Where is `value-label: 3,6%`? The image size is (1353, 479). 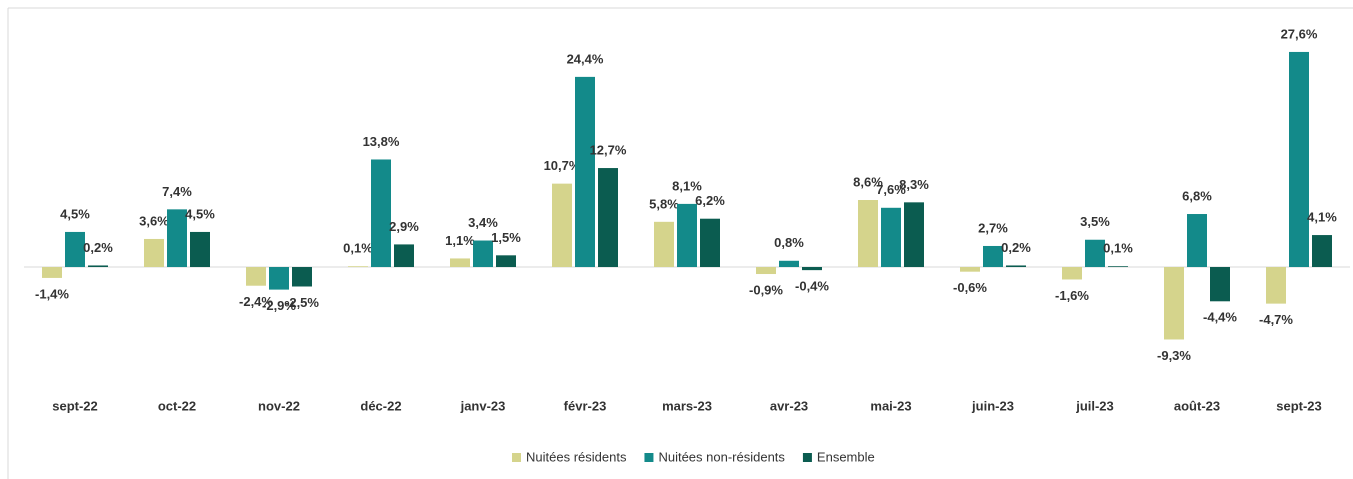
value-label: 3,6% is located at coordinates (154, 220).